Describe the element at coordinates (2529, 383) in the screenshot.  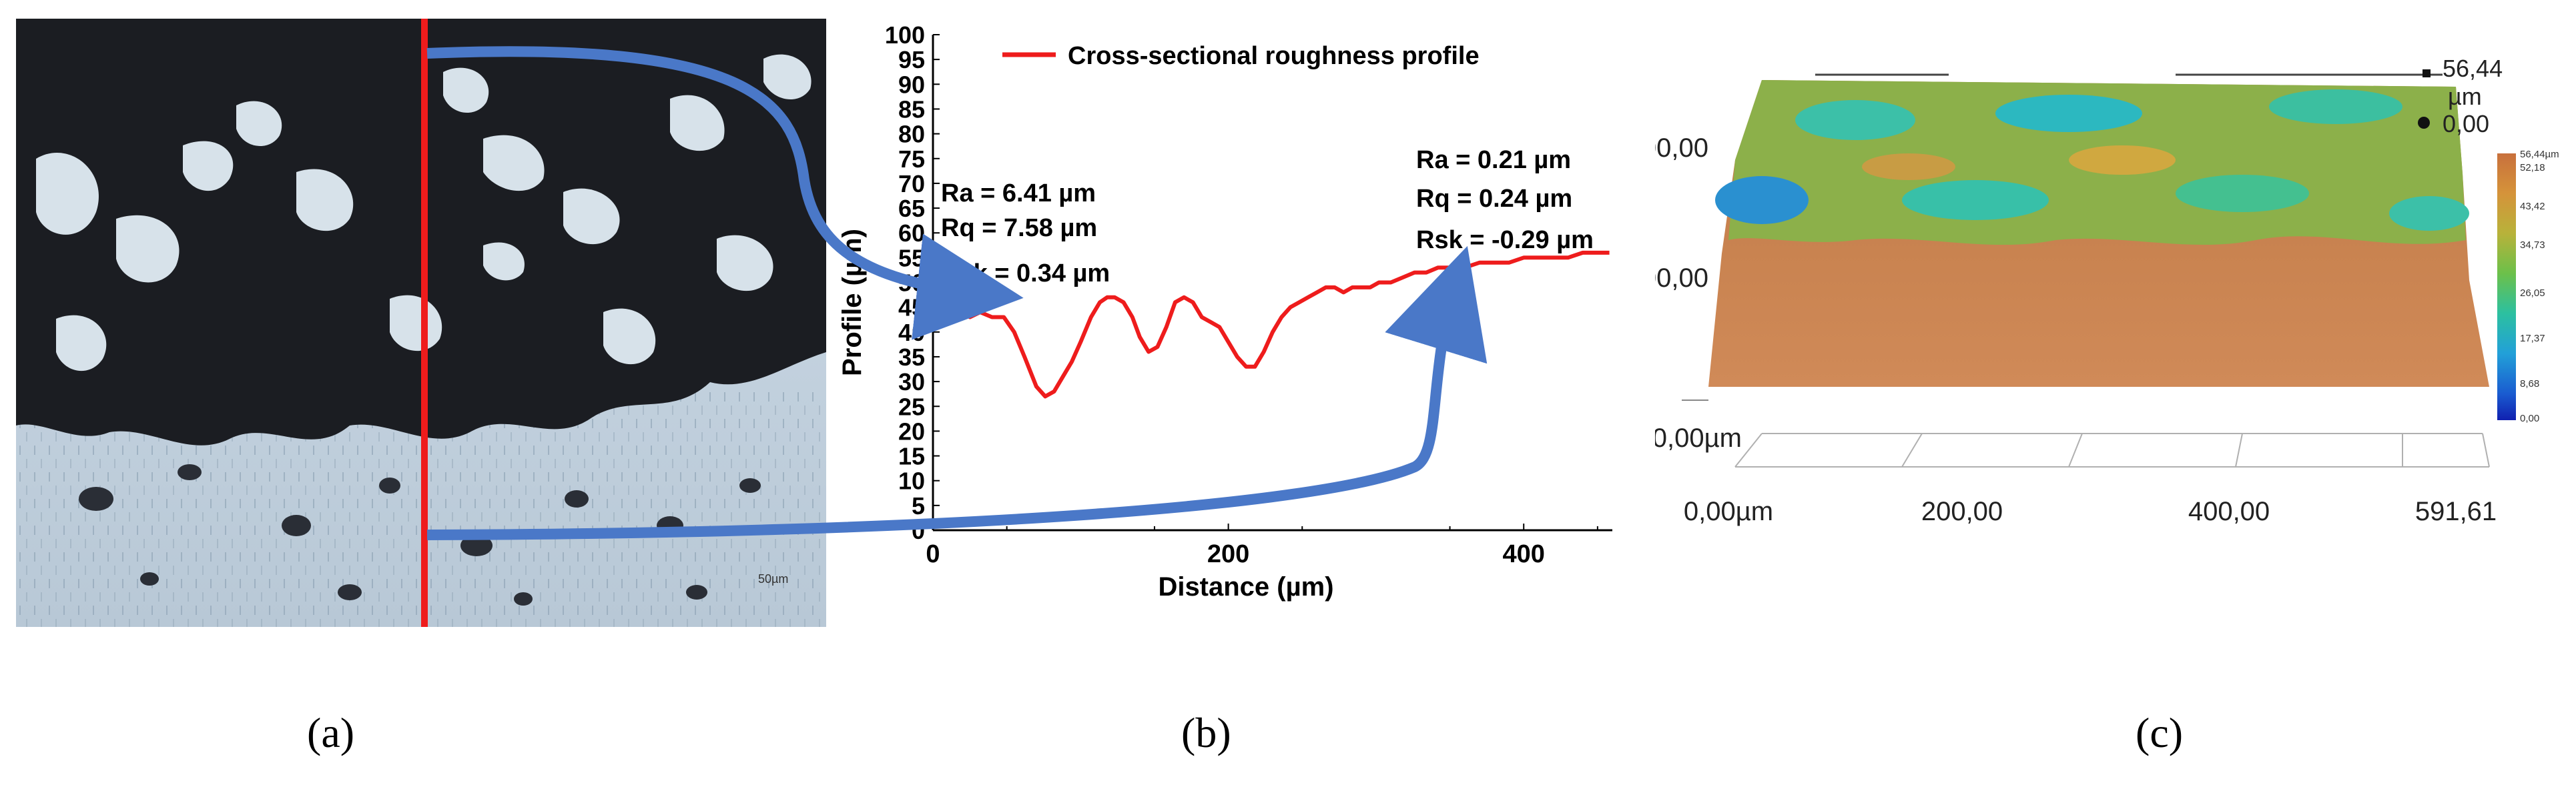
I see `colorbar-label: 8,68` at that location.